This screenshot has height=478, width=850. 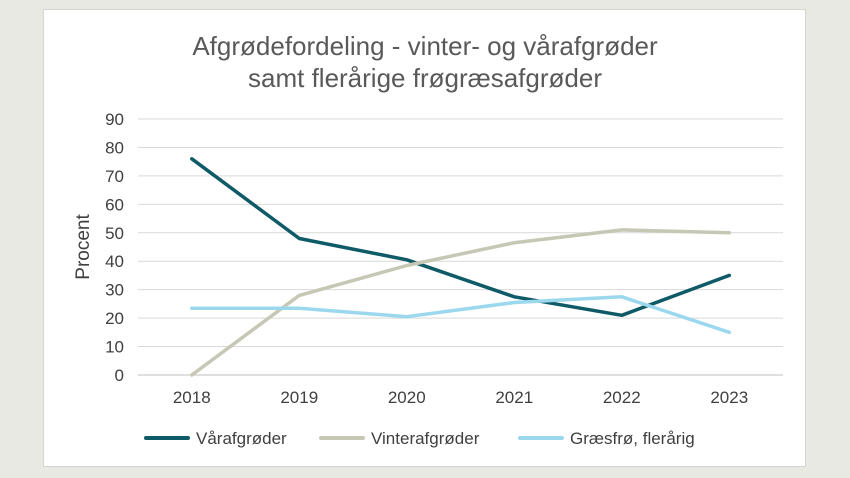 I want to click on x-tick-label: 2020, so click(x=407, y=397).